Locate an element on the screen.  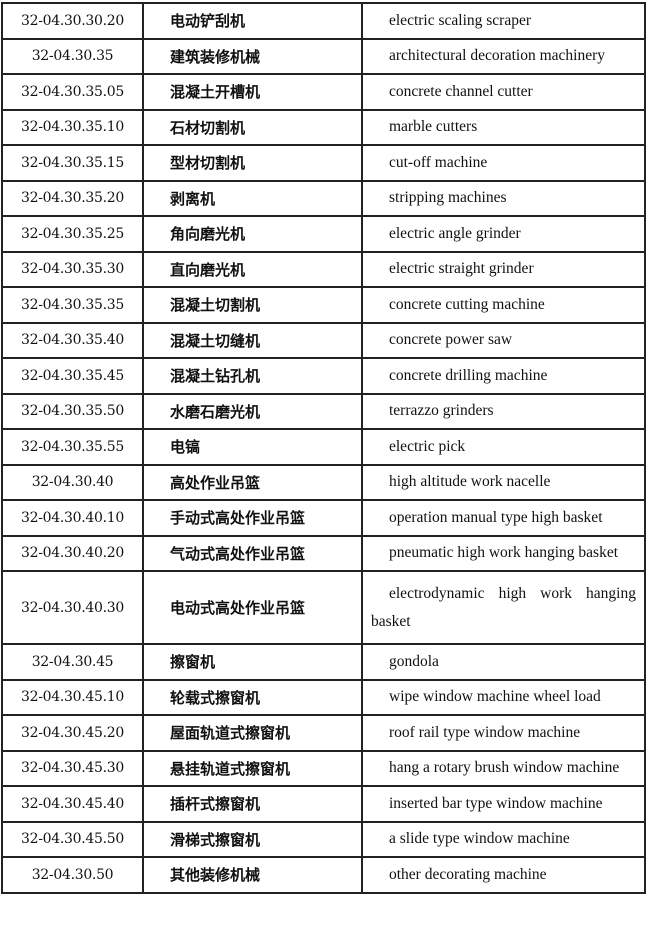
code-cell: 32-04.30.40 is located at coordinates (72, 482).